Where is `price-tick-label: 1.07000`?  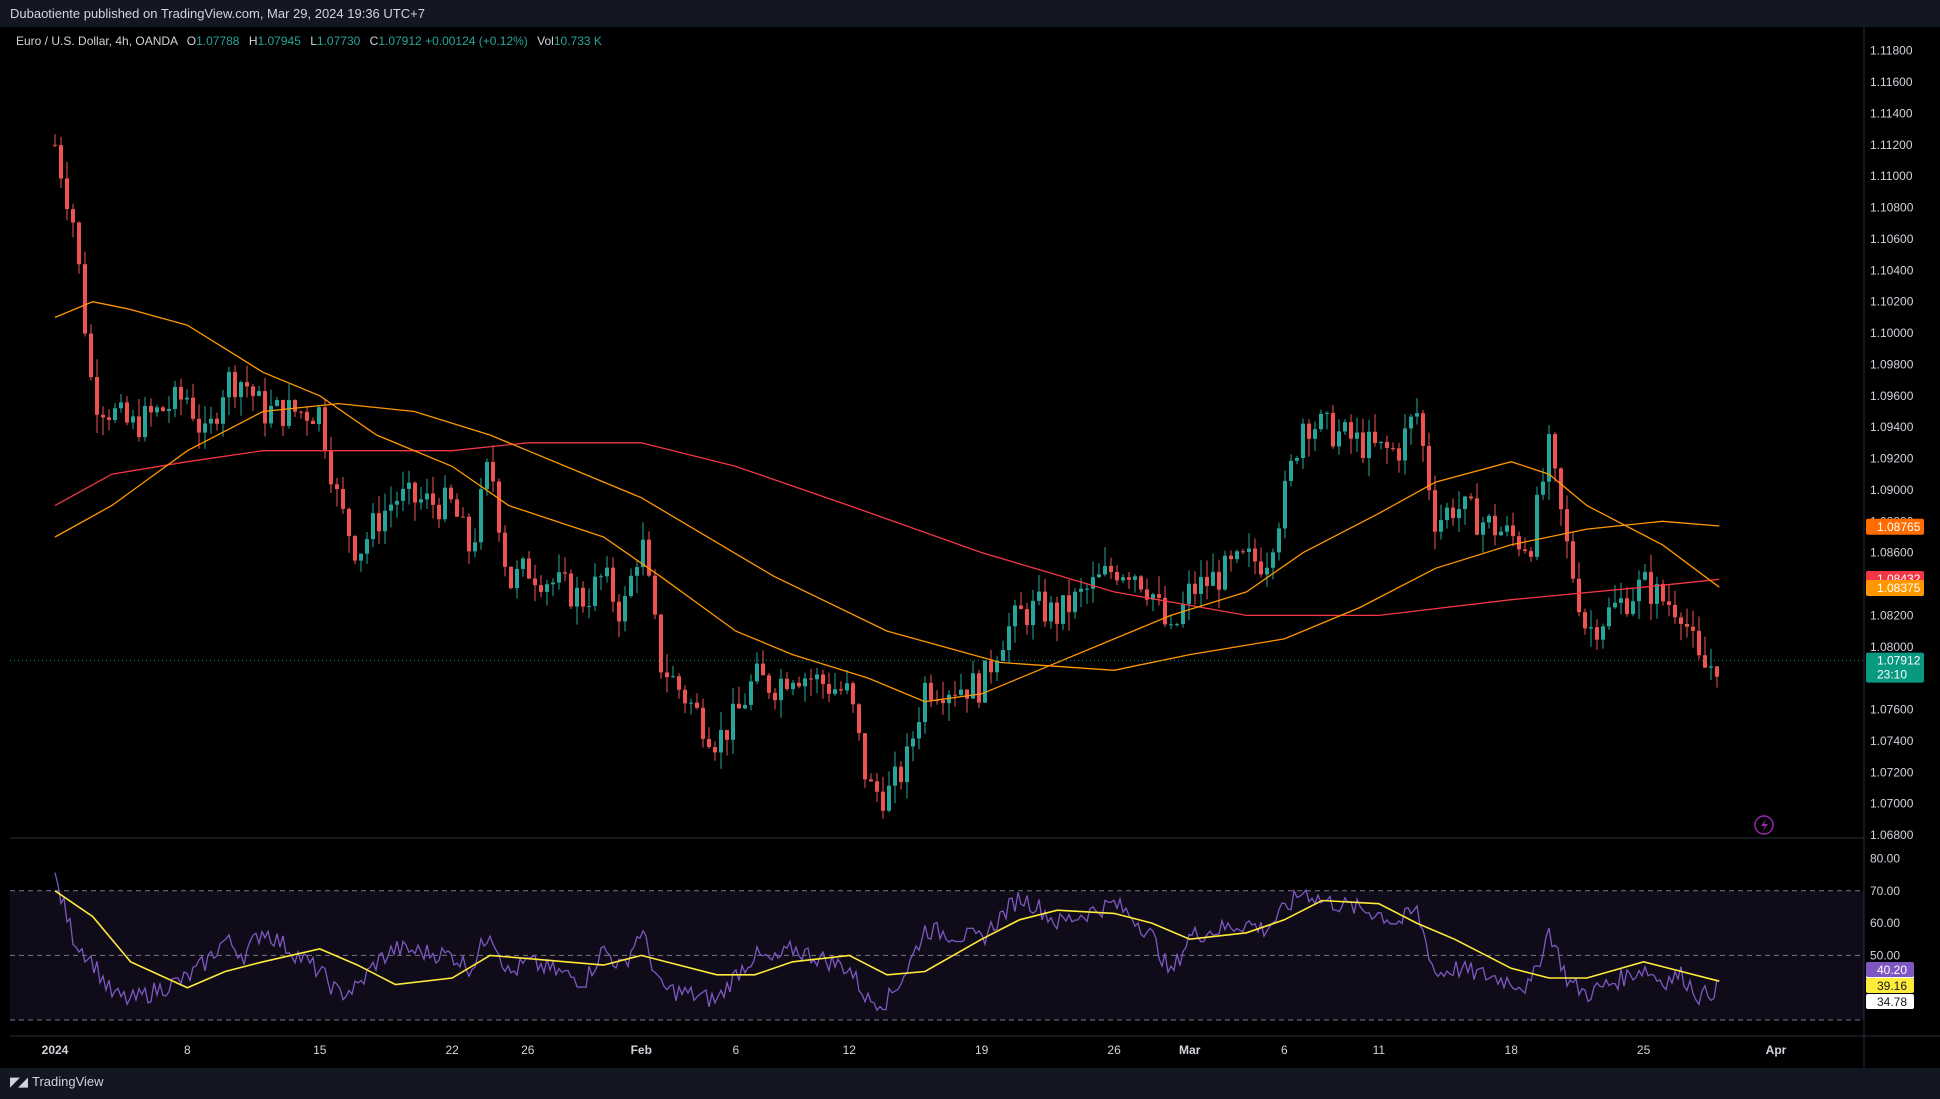 price-tick-label: 1.07000 is located at coordinates (1892, 804).